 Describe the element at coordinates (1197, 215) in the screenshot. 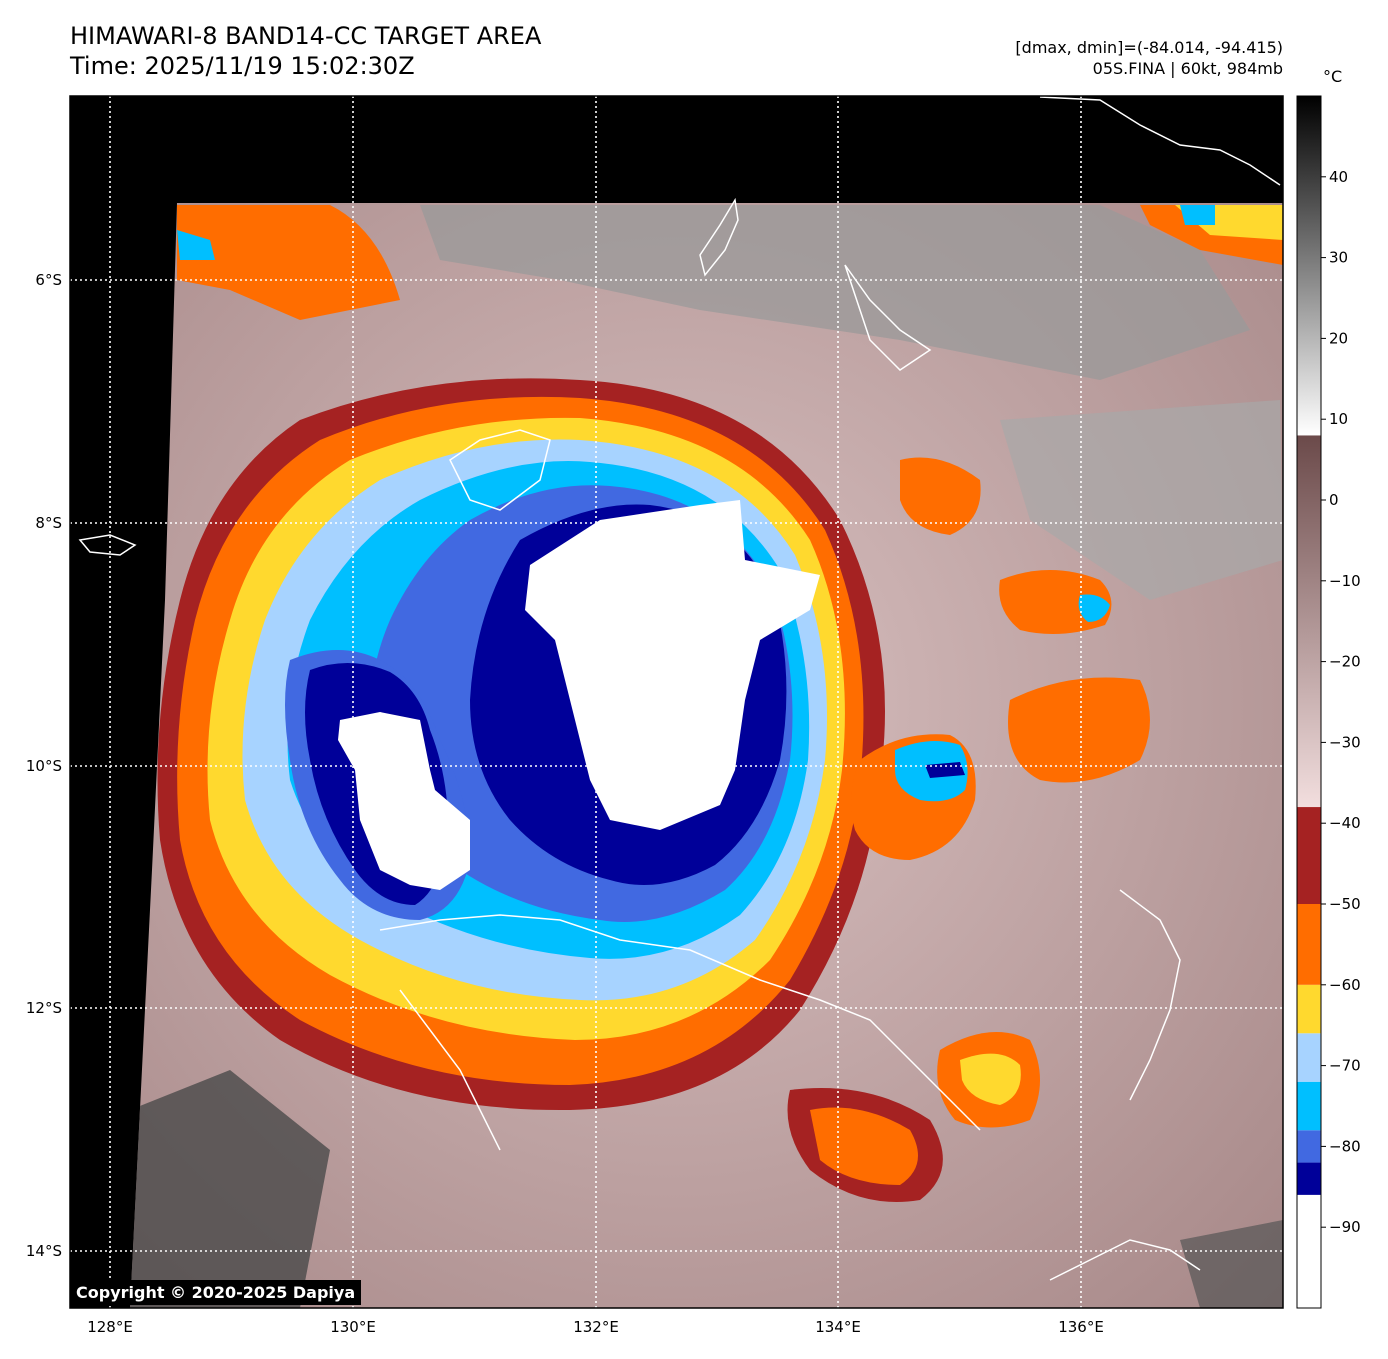

I see `ne-band-core` at that location.